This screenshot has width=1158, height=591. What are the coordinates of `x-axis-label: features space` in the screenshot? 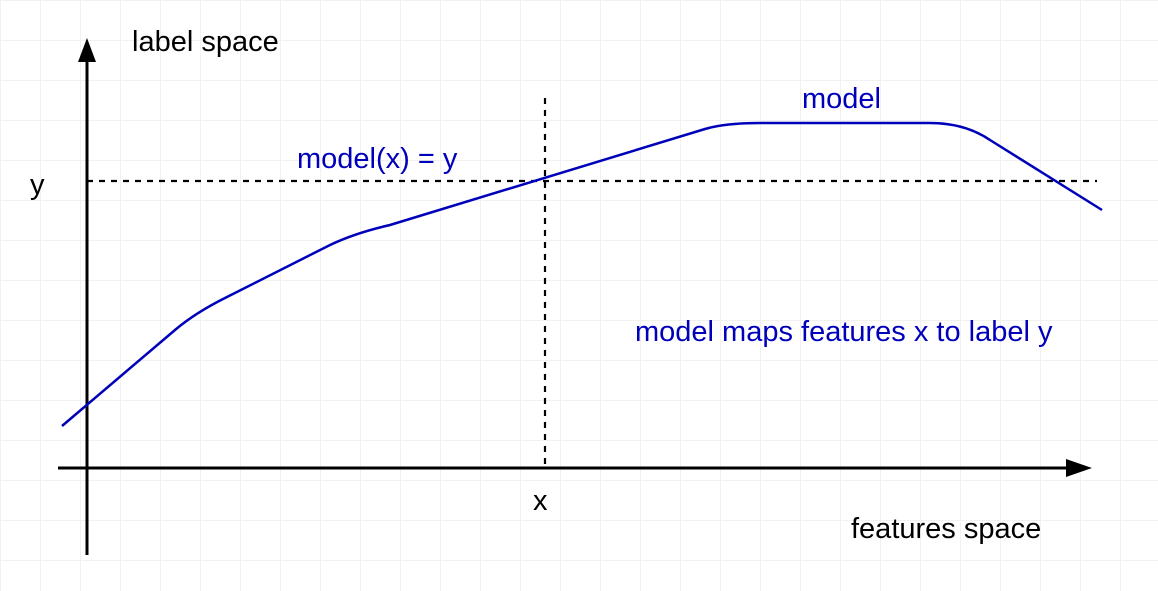 It's located at (946, 529).